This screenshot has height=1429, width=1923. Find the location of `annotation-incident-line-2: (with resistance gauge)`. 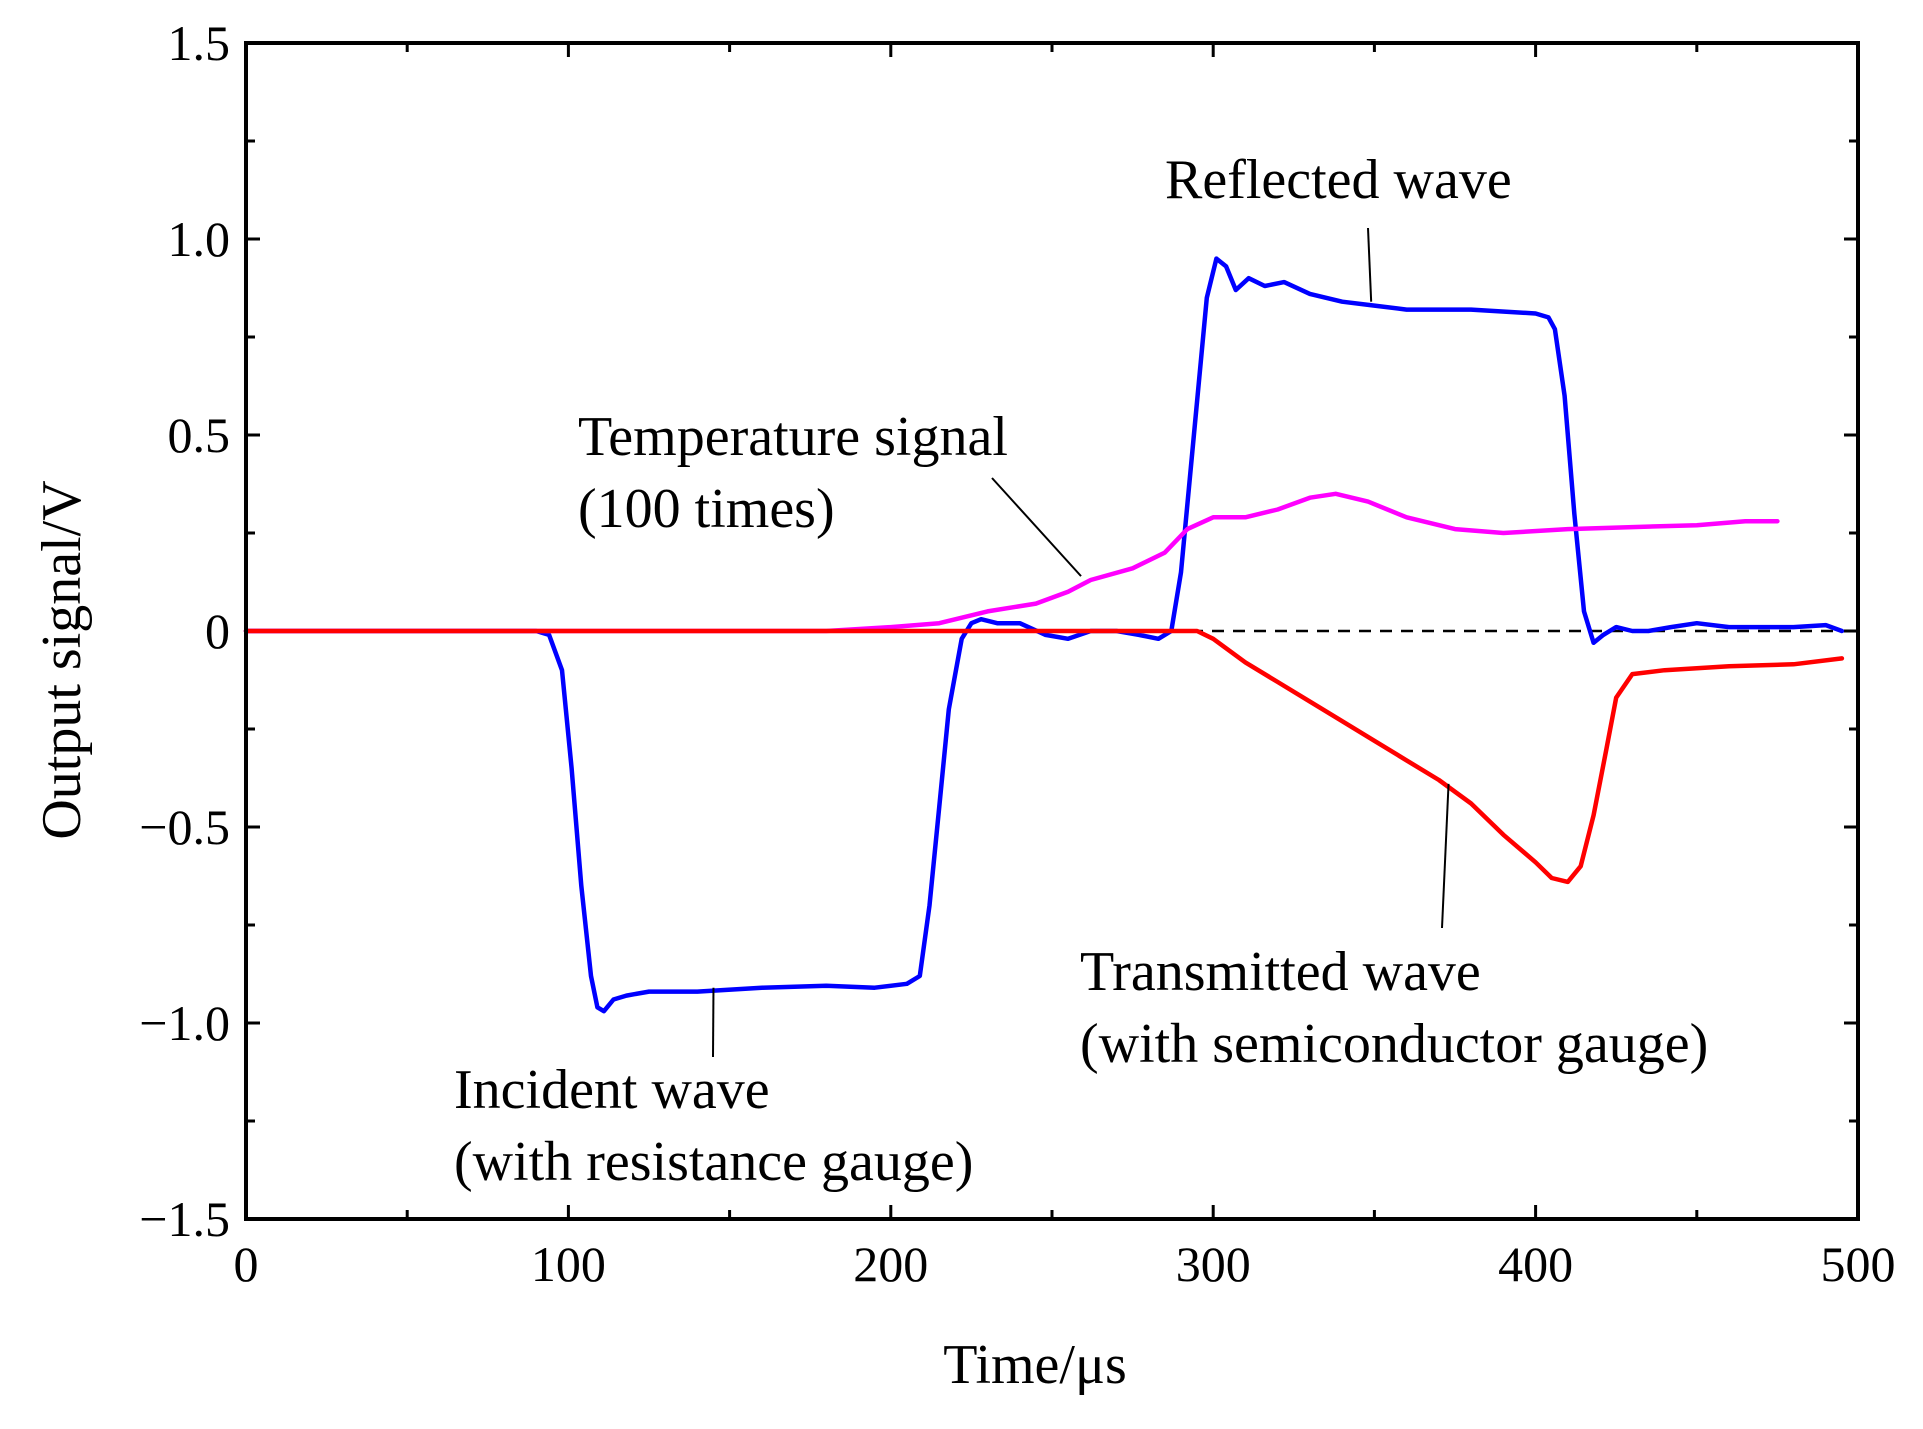

annotation-incident-line-2: (with resistance gauge) is located at coordinates (713, 1162).